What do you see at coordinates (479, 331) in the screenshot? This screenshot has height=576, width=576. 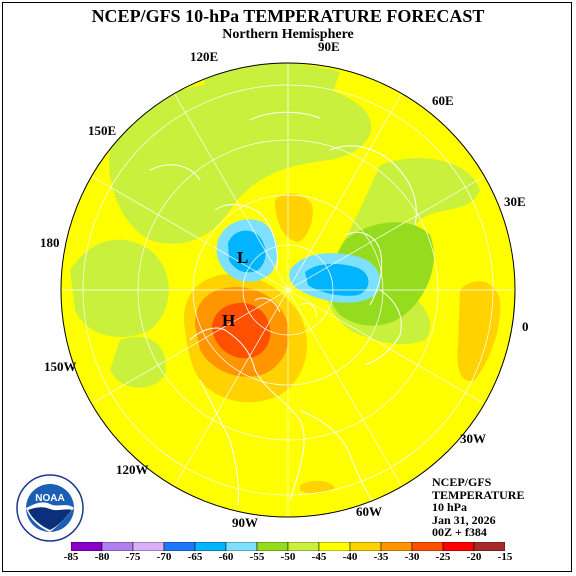 I see `gold-patch-east` at bounding box center [479, 331].